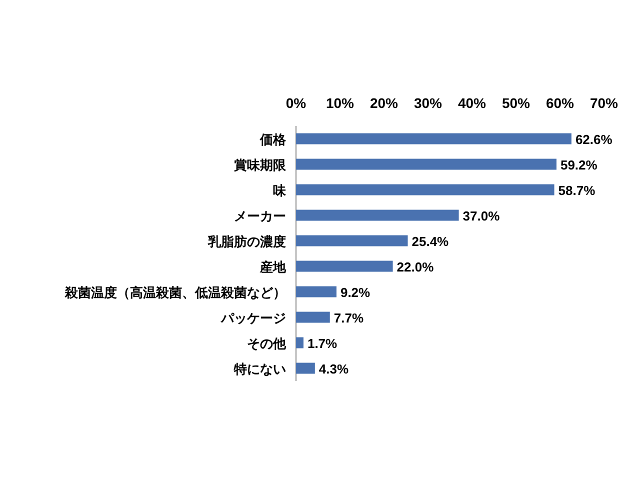 The height and width of the screenshot is (480, 640). I want to click on data-label: 25.4%, so click(431, 241).